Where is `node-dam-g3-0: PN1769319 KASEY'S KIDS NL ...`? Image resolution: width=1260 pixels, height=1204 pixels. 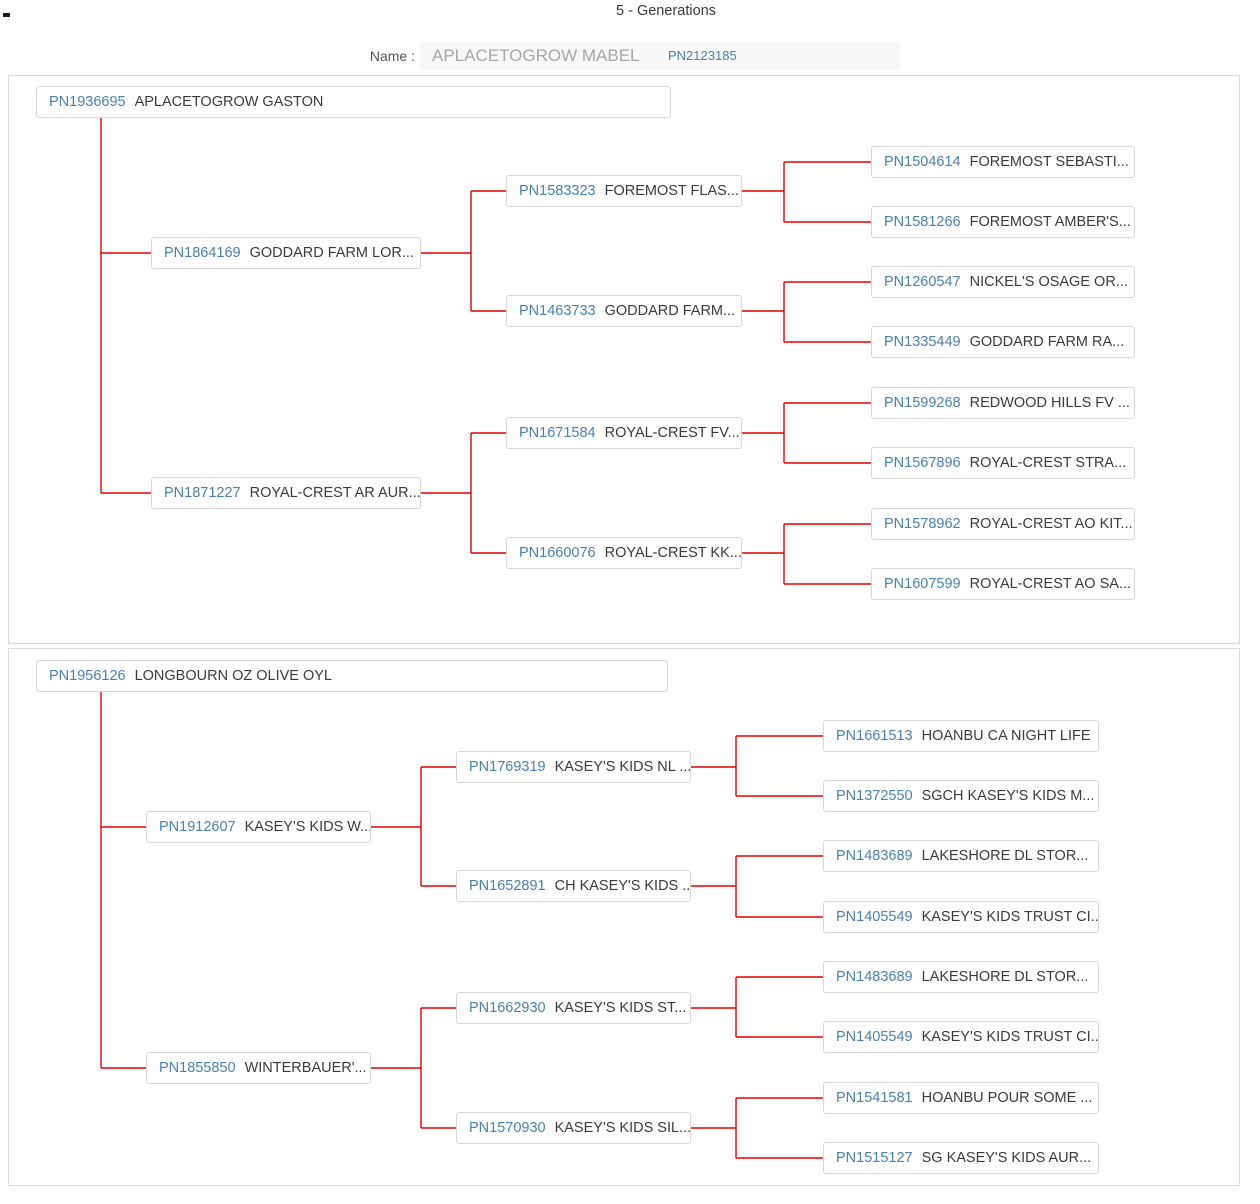 node-dam-g3-0: PN1769319 KASEY'S KIDS NL ... is located at coordinates (573, 767).